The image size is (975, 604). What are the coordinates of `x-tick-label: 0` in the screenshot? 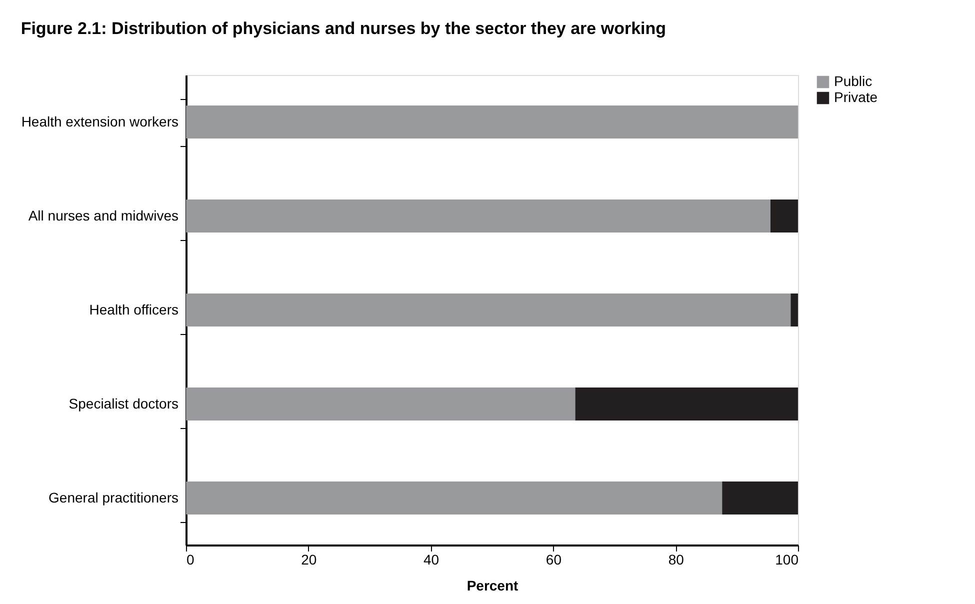 It's located at (190, 560).